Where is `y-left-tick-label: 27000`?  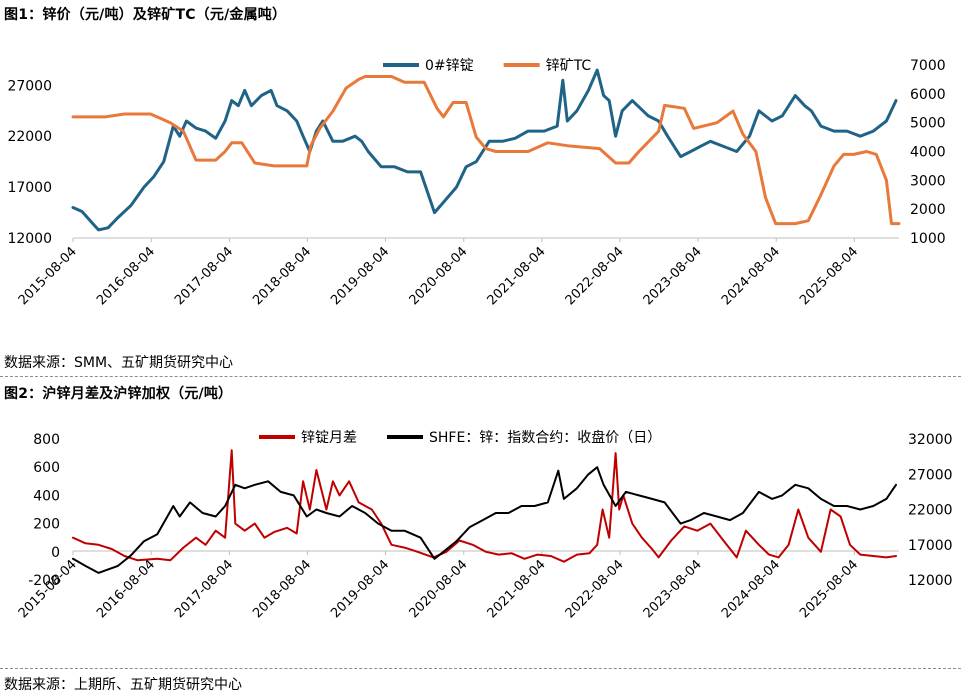 y-left-tick-label: 27000 is located at coordinates (29, 86).